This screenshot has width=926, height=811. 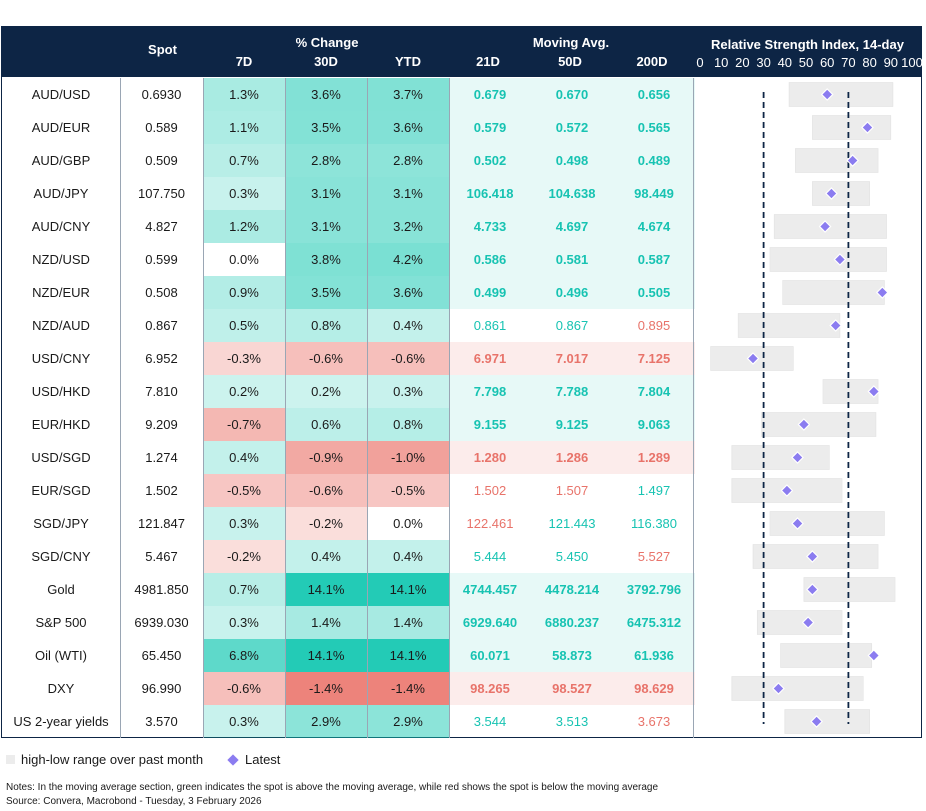 I want to click on legend-latest: Latest, so click(x=254, y=759).